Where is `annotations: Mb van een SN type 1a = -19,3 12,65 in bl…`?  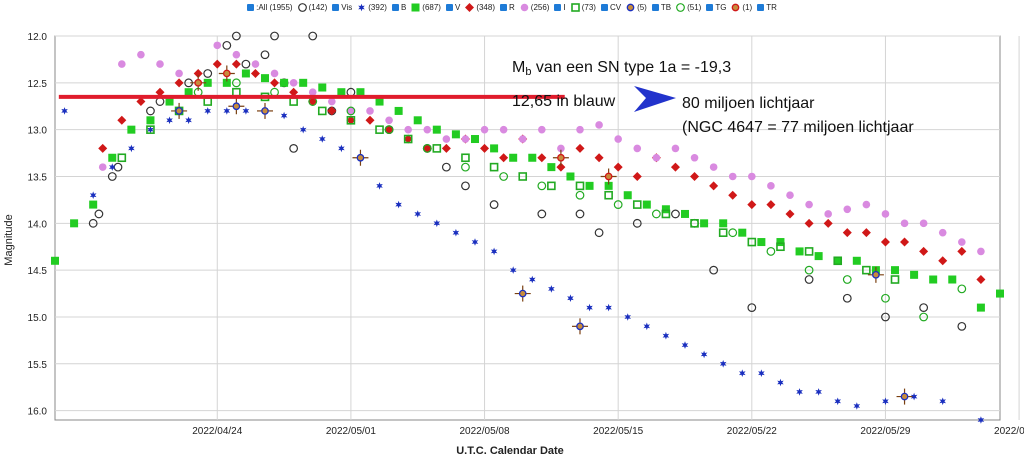 annotations: Mb van een SN type 1a = -19,3 12,65 in bl… is located at coordinates (713, 97).